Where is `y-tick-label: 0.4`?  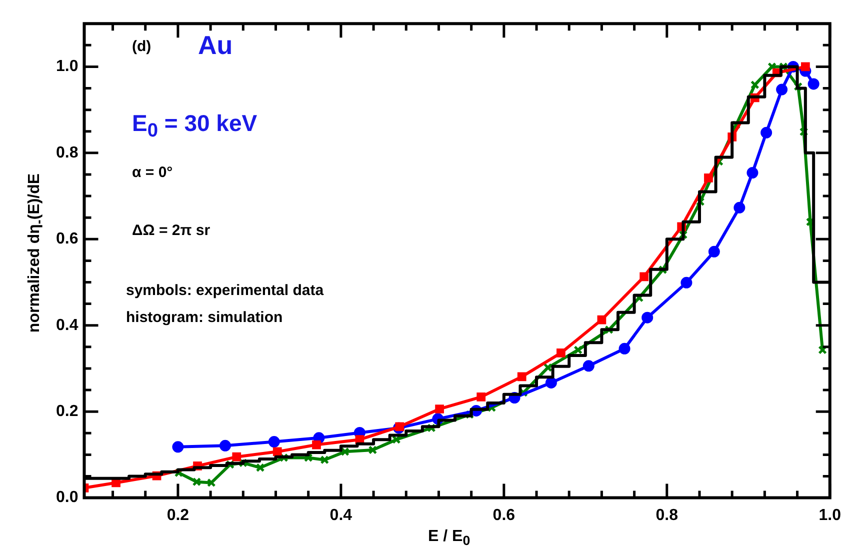
y-tick-label: 0.4 is located at coordinates (67, 325).